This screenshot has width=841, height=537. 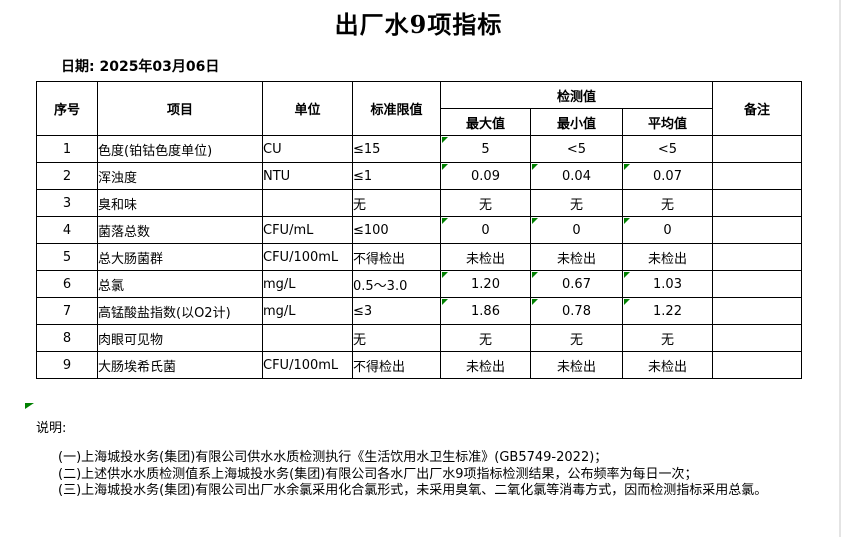 What do you see at coordinates (418, 24) in the screenshot?
I see `page-title: 出厂水9项指标` at bounding box center [418, 24].